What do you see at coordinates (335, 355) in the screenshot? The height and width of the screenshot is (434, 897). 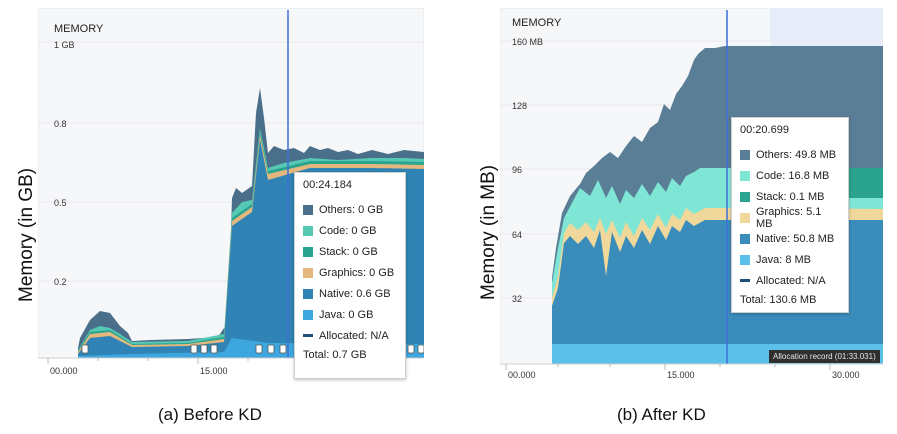 I see `tooltip-total: Total: 0.7 GB` at bounding box center [335, 355].